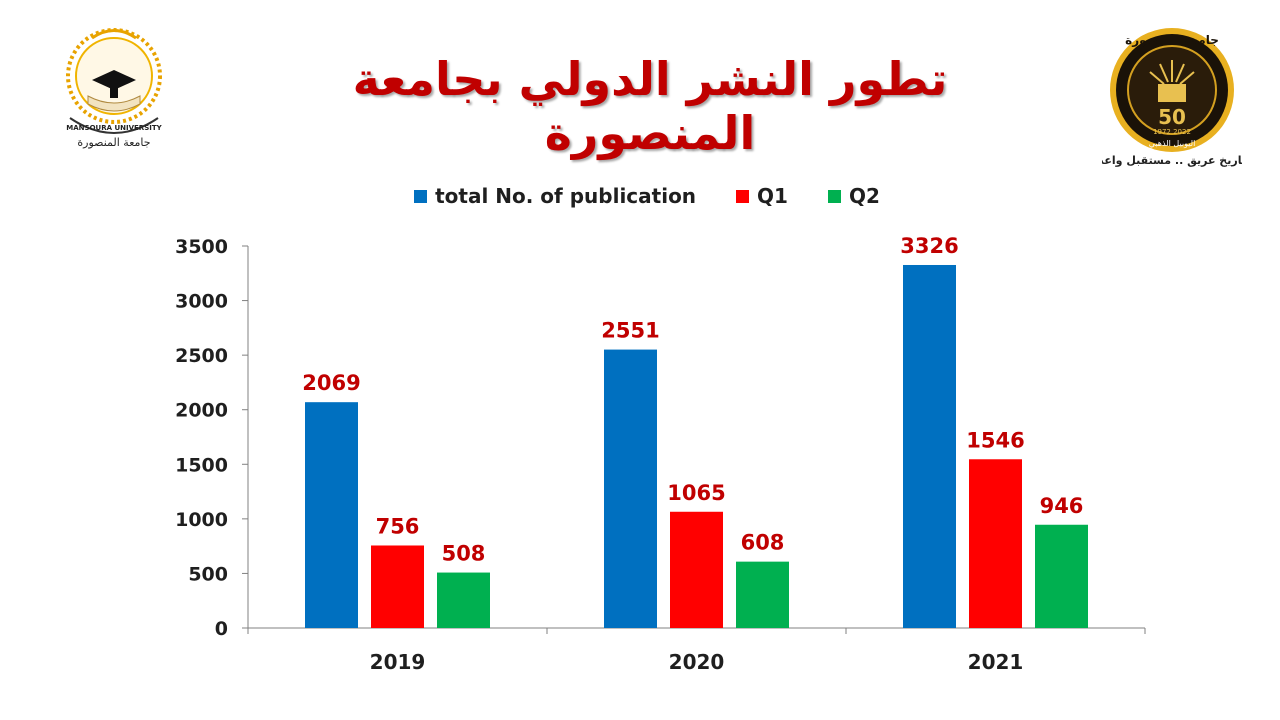 The height and width of the screenshot is (720, 1280). I want to click on y-tick-label: 0, so click(221, 629).